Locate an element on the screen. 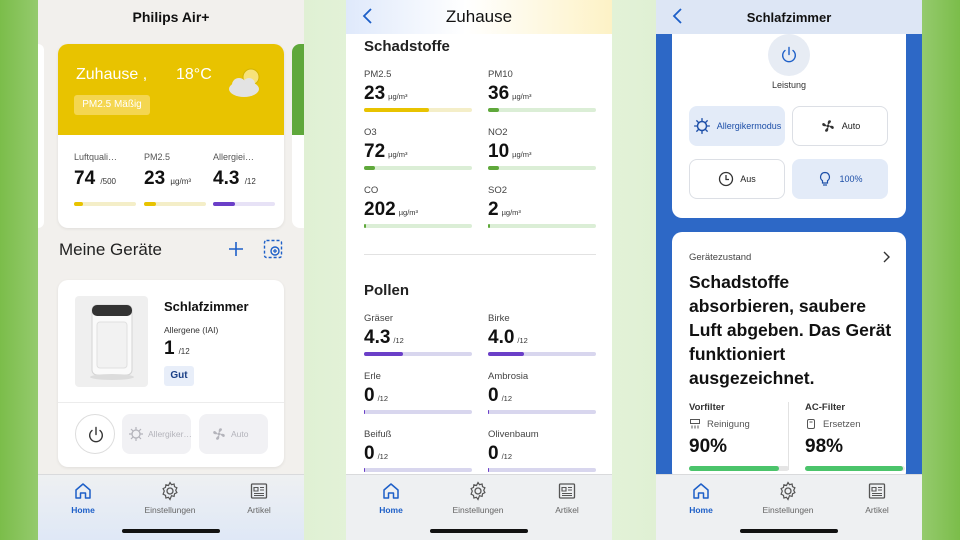 The height and width of the screenshot is (540, 960). prefilter-value: 90% is located at coordinates (708, 446).